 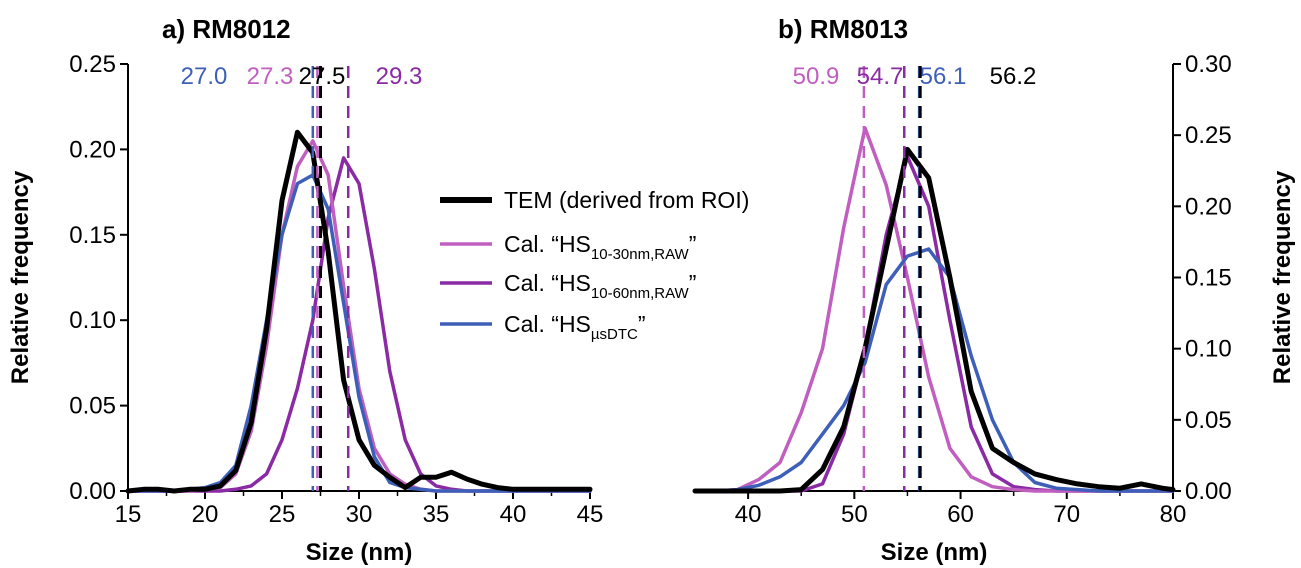 I want to click on x-tick-label: 25, so click(x=282, y=514).